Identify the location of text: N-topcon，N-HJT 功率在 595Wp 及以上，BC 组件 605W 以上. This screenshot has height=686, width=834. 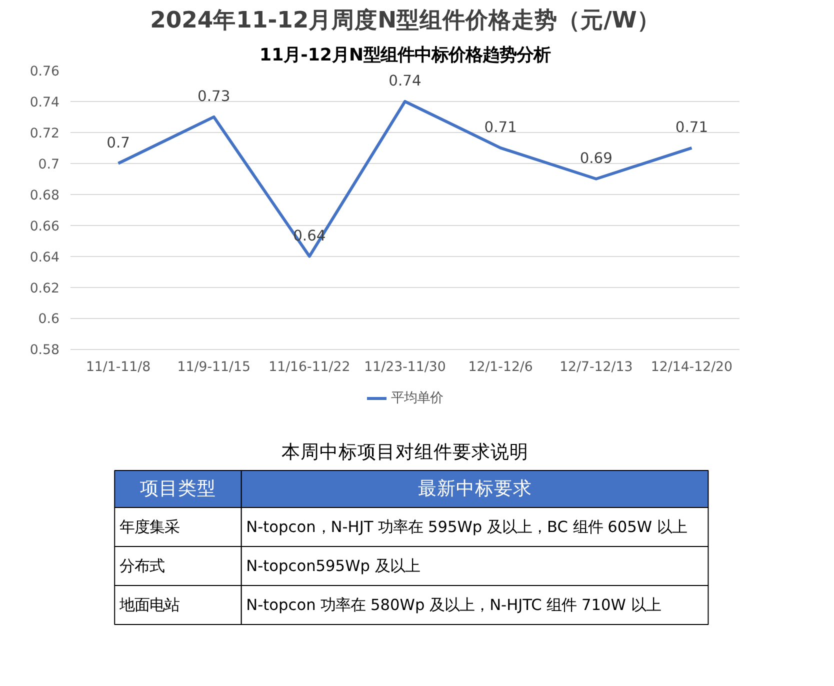
(466, 527).